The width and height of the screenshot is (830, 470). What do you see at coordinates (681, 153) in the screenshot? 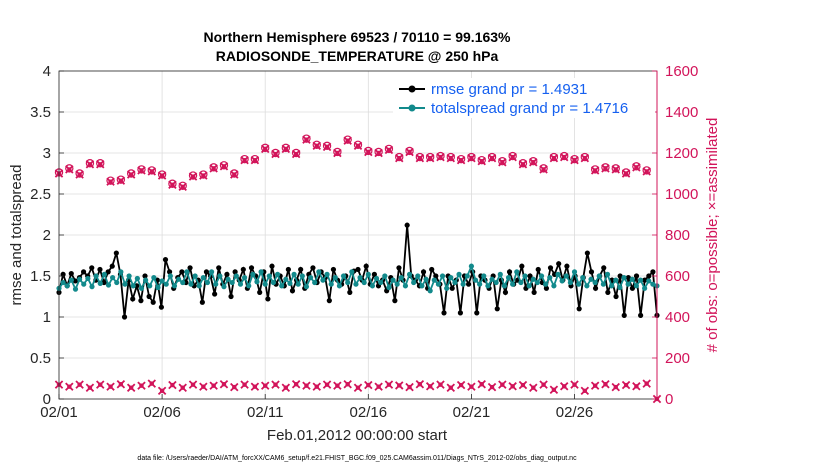
I see `y2-tick-label: 1200` at bounding box center [681, 153].